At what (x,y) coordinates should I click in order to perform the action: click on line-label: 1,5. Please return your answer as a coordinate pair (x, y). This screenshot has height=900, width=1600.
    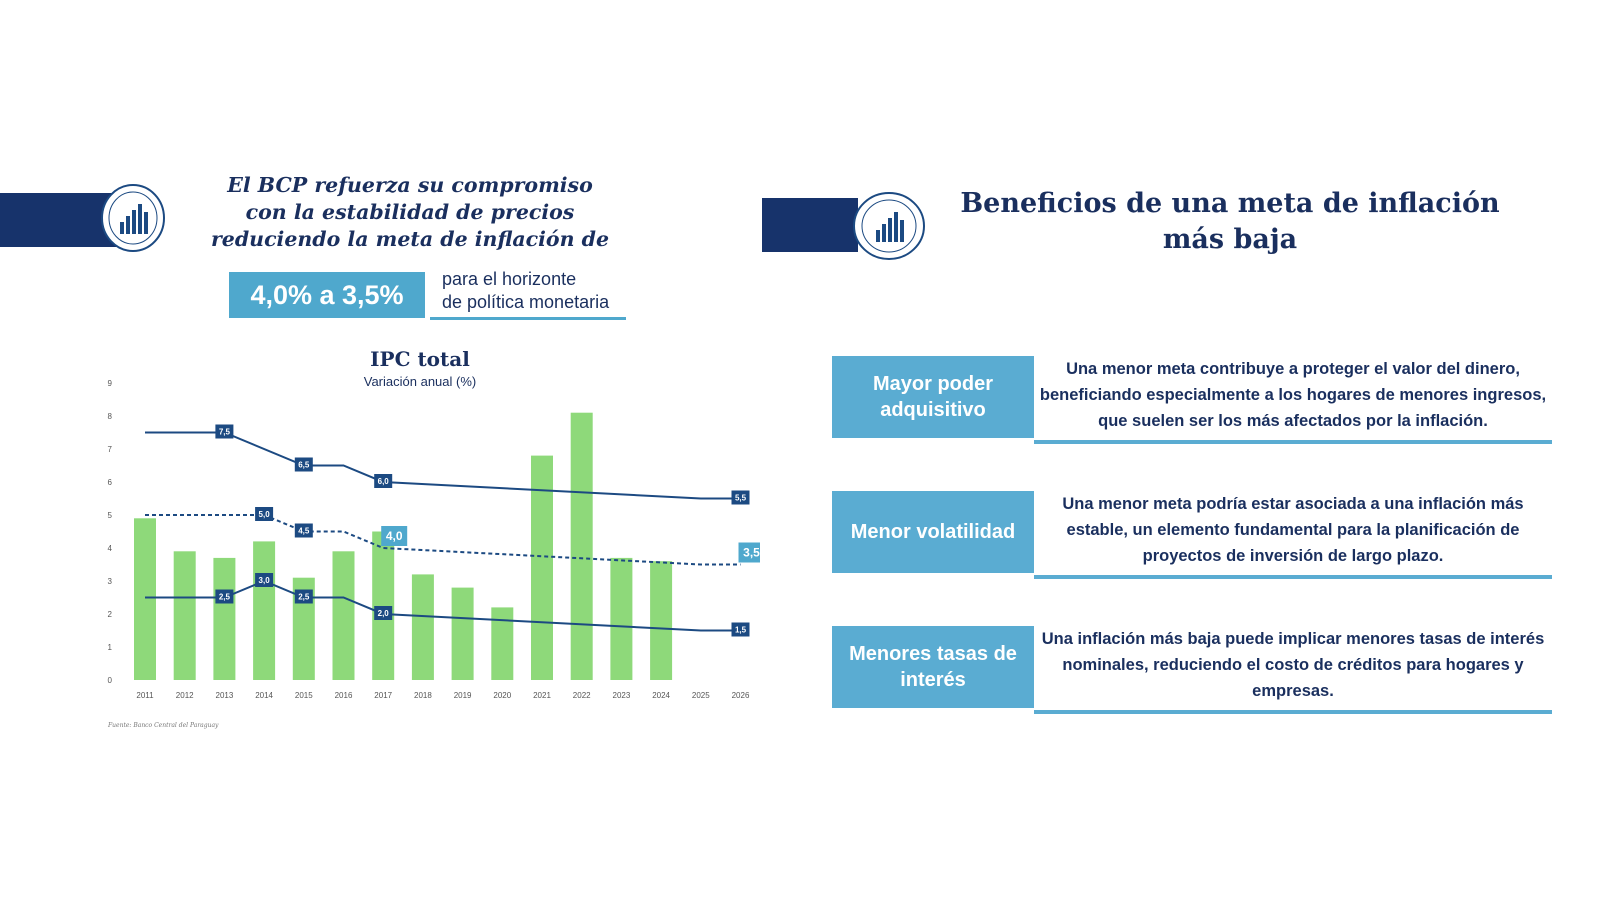
    Looking at the image, I should click on (741, 630).